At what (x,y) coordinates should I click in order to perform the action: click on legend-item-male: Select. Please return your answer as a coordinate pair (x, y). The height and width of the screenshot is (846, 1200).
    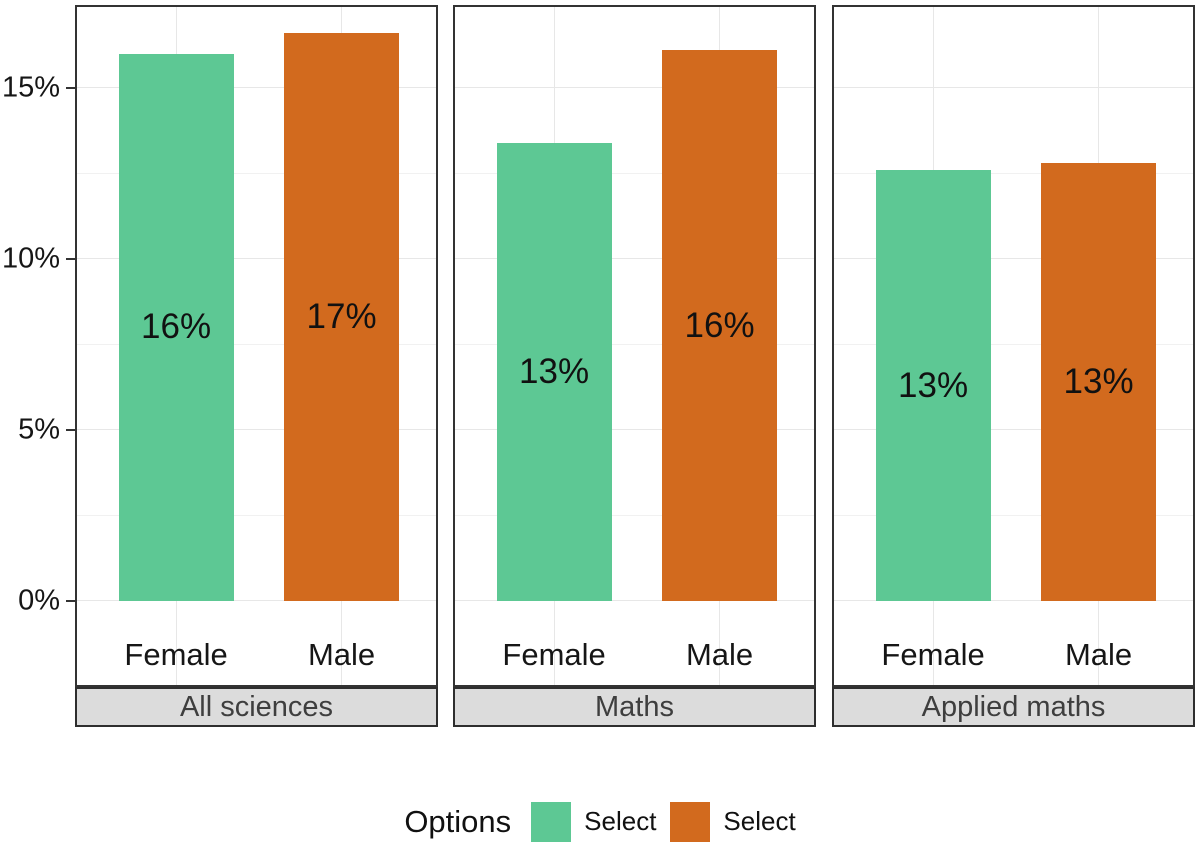
    Looking at the image, I should click on (733, 821).